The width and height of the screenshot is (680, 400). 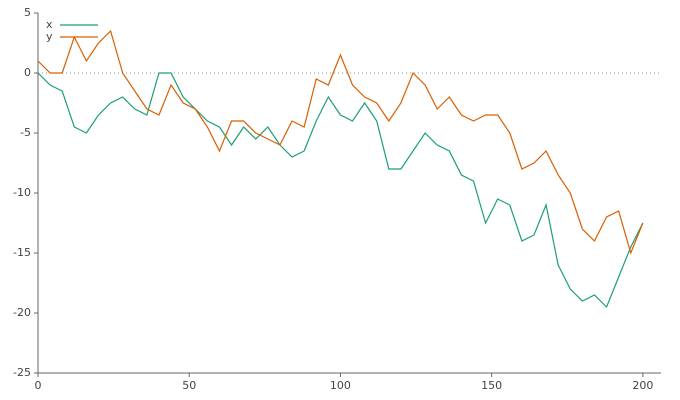 What do you see at coordinates (27, 12) in the screenshot?
I see `y-tick-label: 5` at bounding box center [27, 12].